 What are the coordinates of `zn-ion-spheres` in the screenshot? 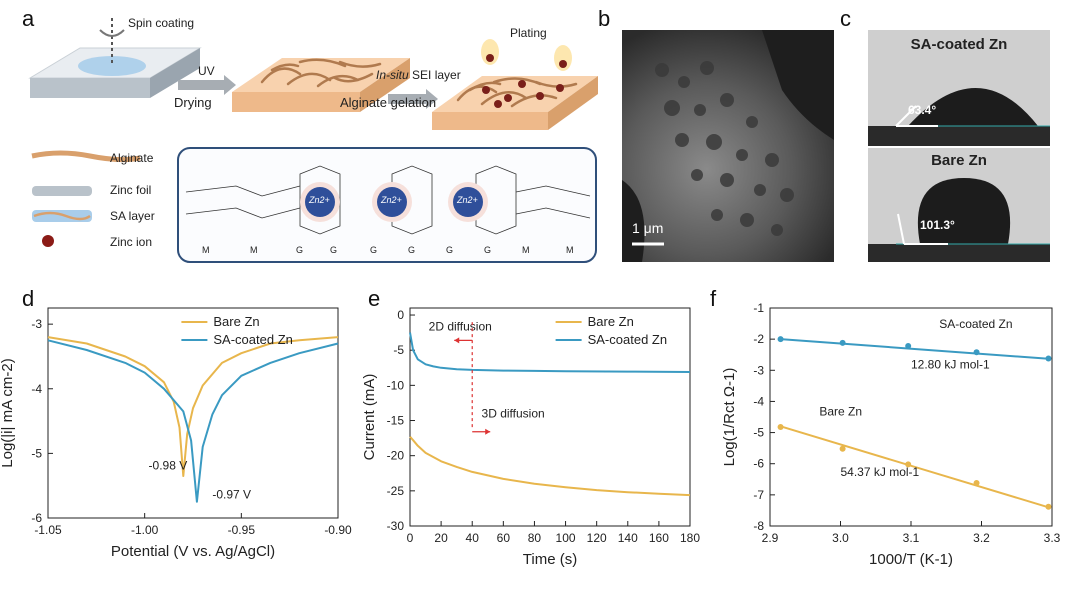 It's located at (394, 202).